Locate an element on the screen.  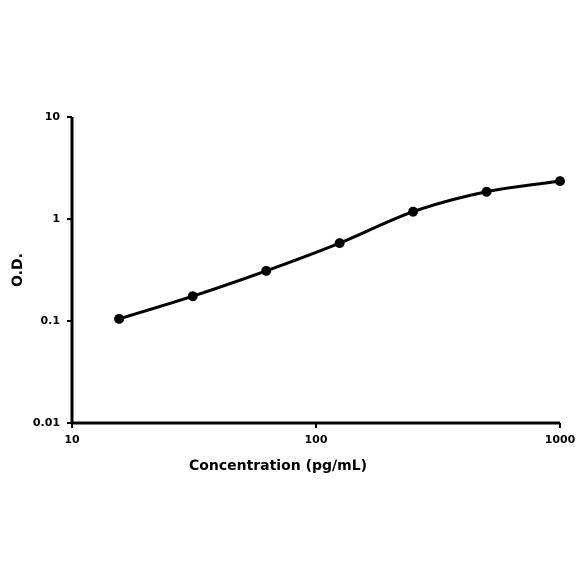
x-tick-label: 10 is located at coordinates (72, 439).